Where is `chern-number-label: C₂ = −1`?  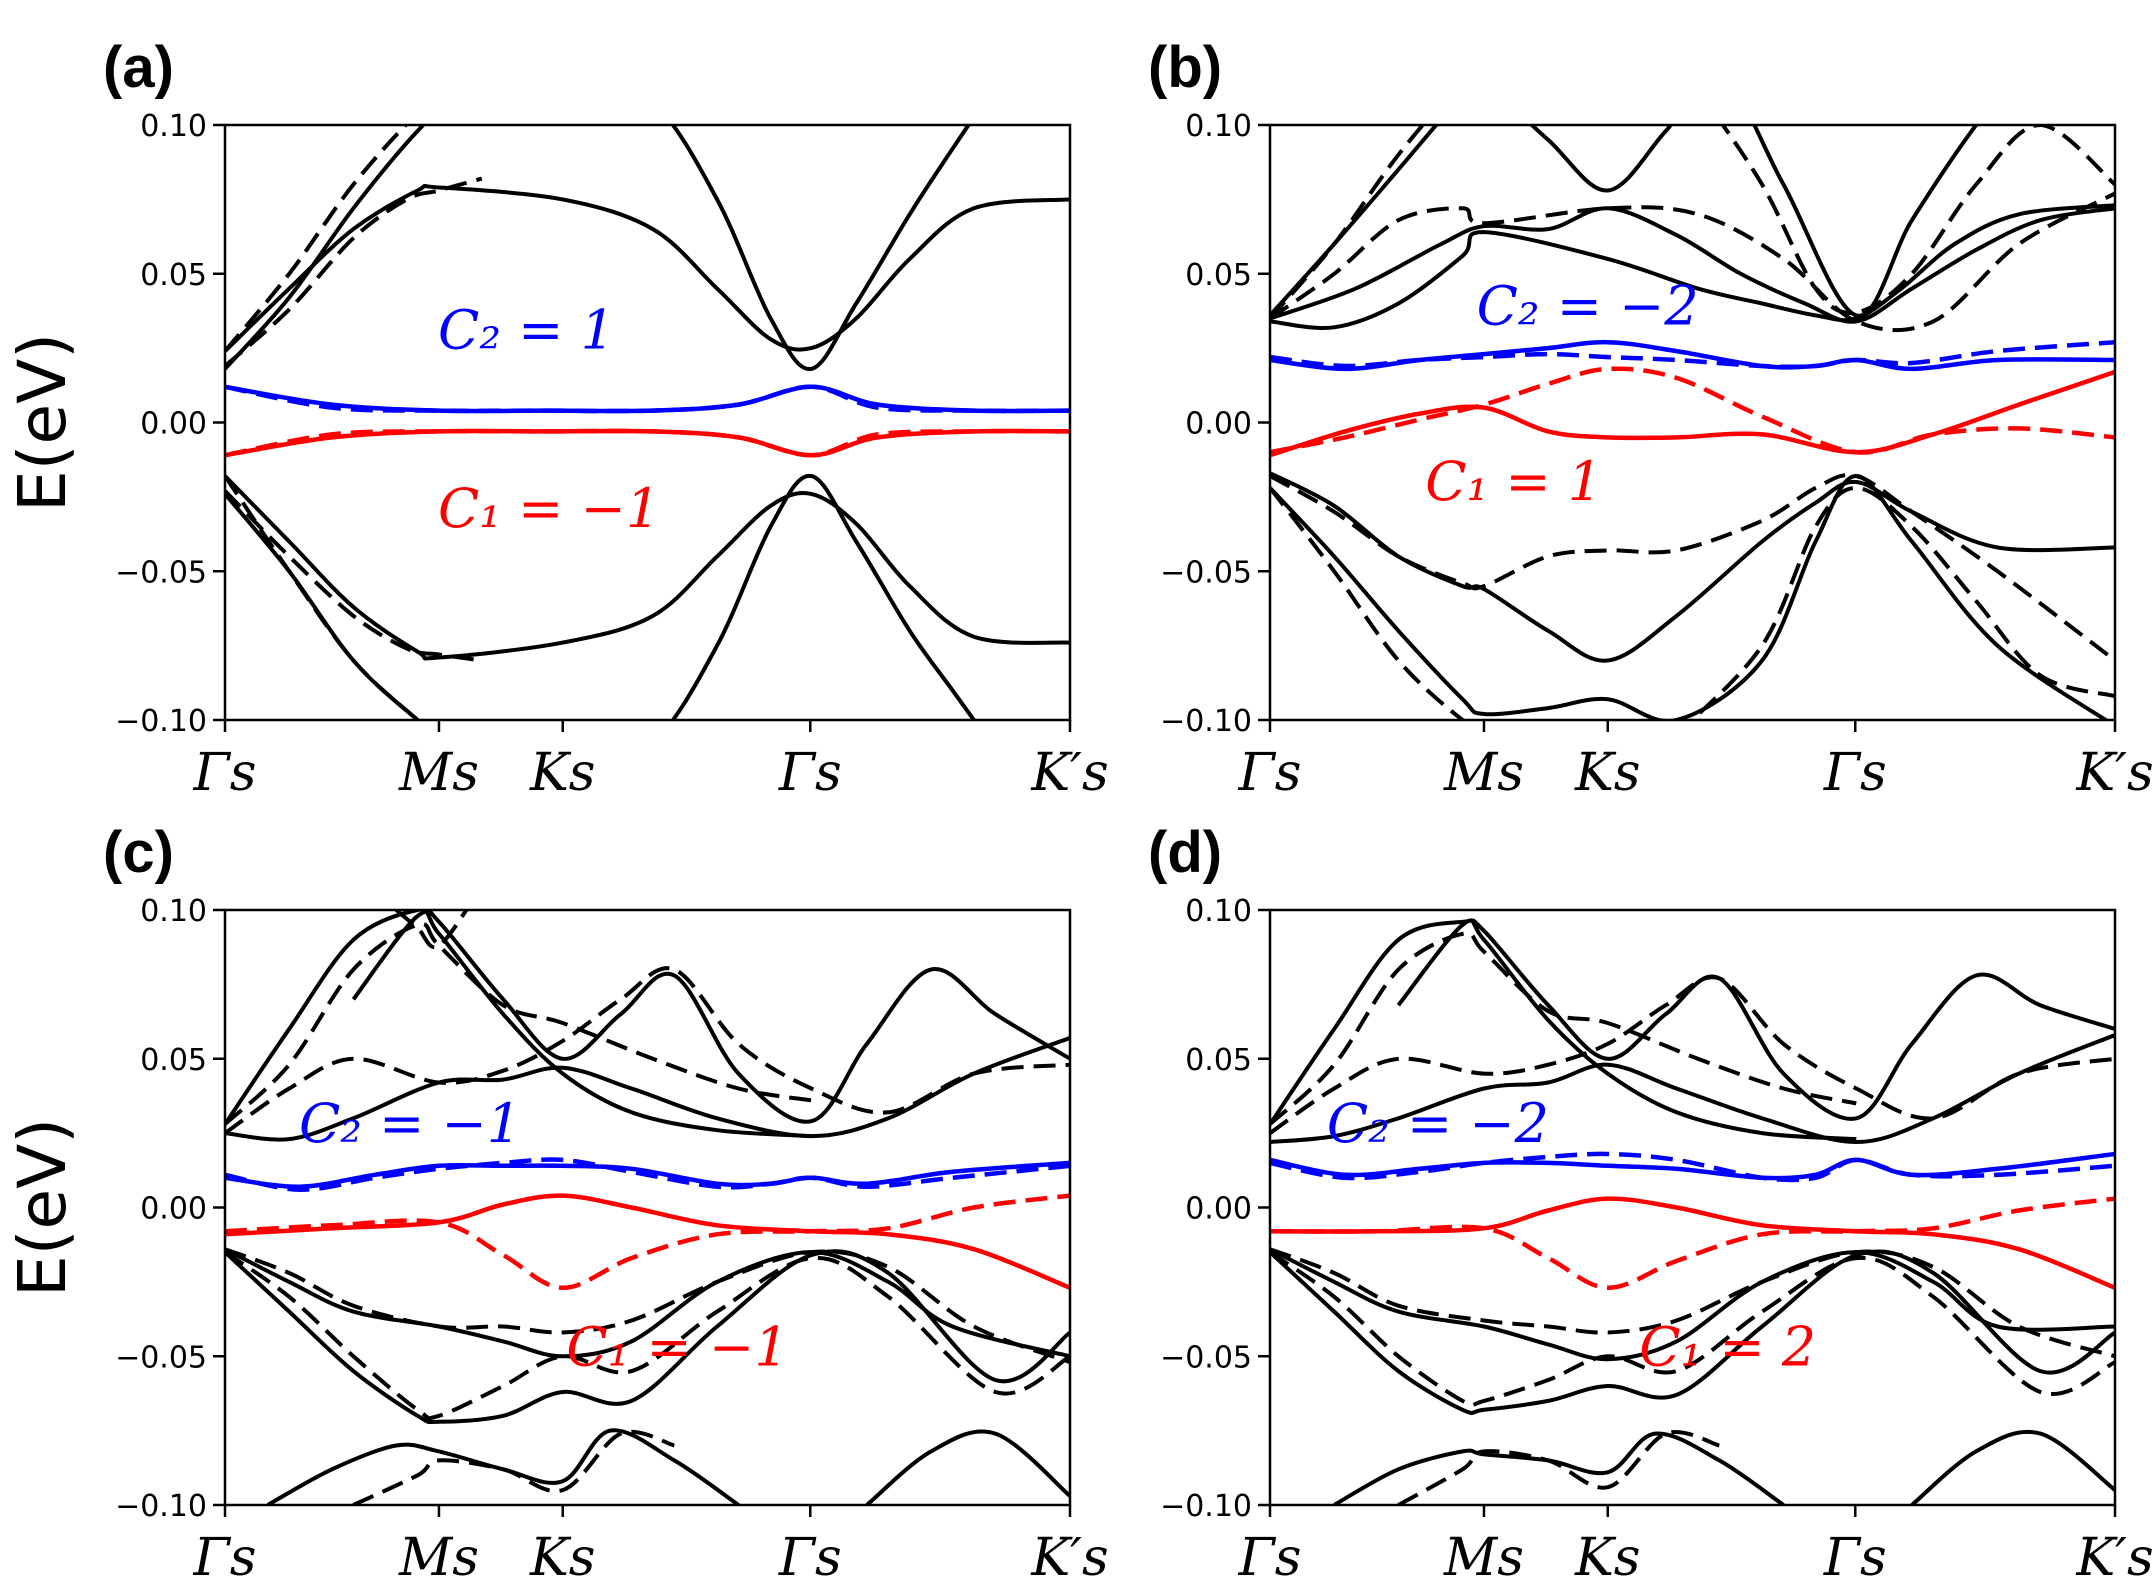 chern-number-label: C₂ = −1 is located at coordinates (410, 1123).